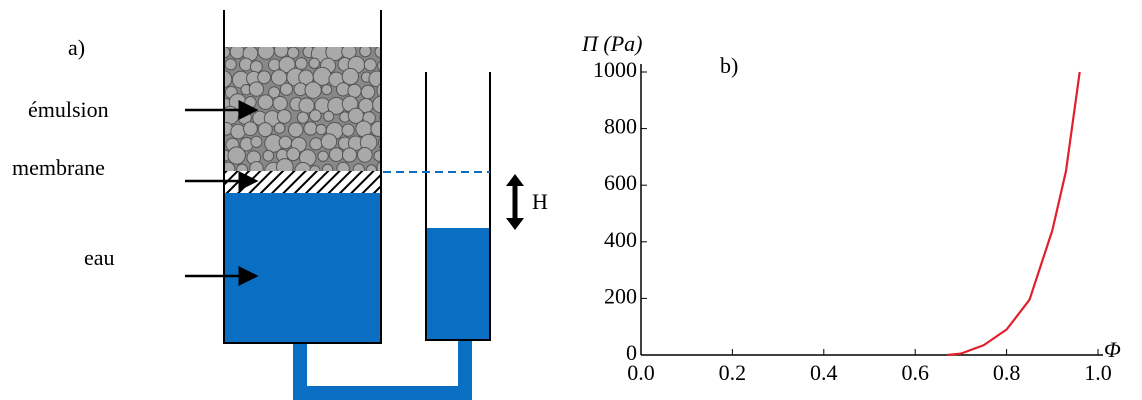  I want to click on y-tick-label: 1000, so click(615, 69).